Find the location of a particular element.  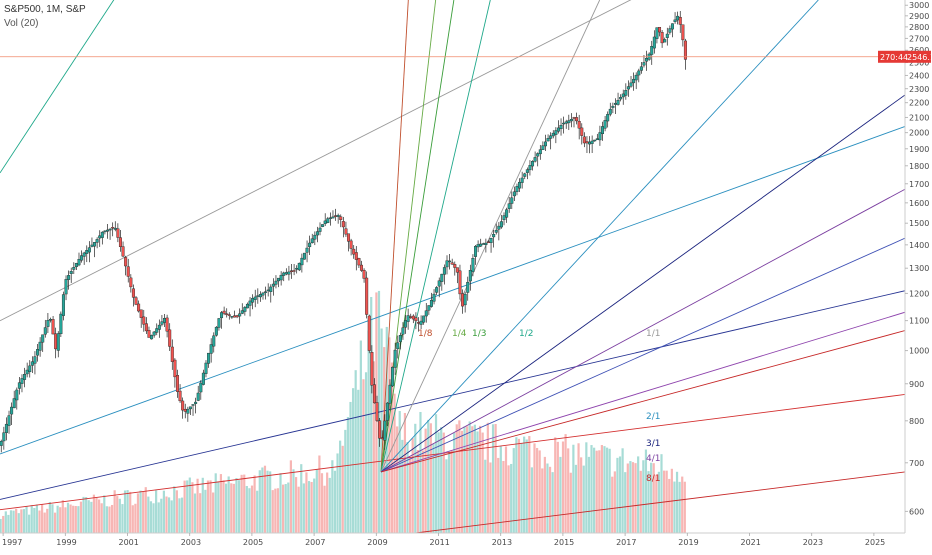

price-tag-label: 2546.16 is located at coordinates (919, 57).